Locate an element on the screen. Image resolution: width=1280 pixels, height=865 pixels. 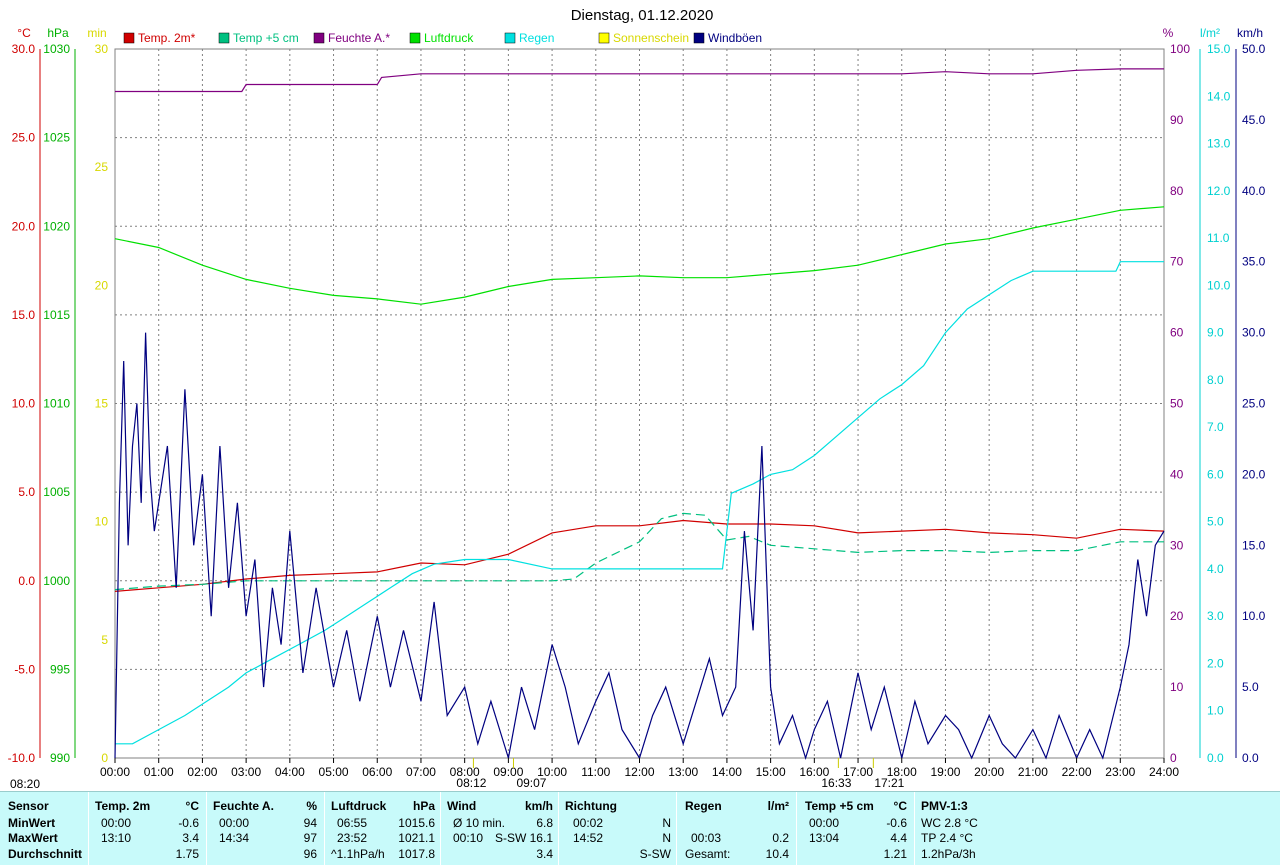
row-label-min: MinWert is located at coordinates (32, 823).